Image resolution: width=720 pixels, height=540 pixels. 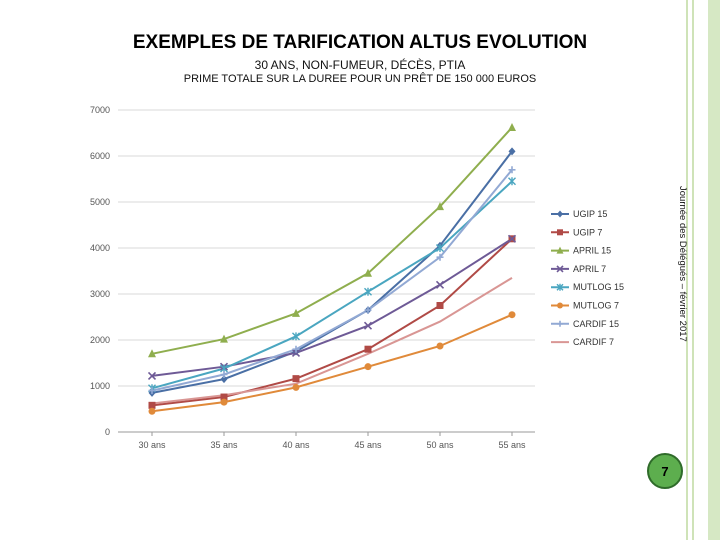 What do you see at coordinates (589, 269) in the screenshot?
I see `legend-label: APRIL 7` at bounding box center [589, 269].